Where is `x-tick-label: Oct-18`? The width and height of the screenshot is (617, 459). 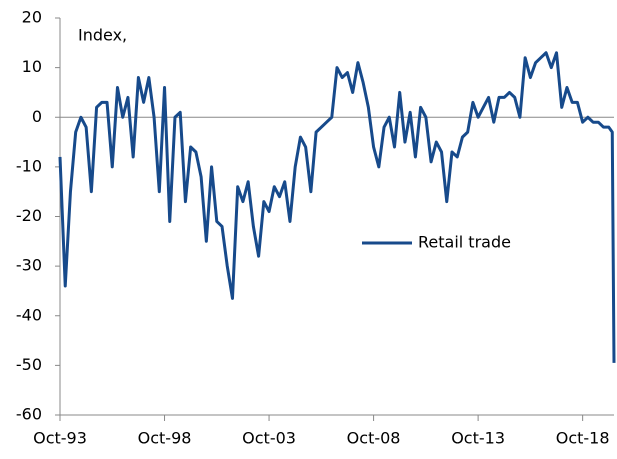 x-tick-label: Oct-18 is located at coordinates (583, 438).